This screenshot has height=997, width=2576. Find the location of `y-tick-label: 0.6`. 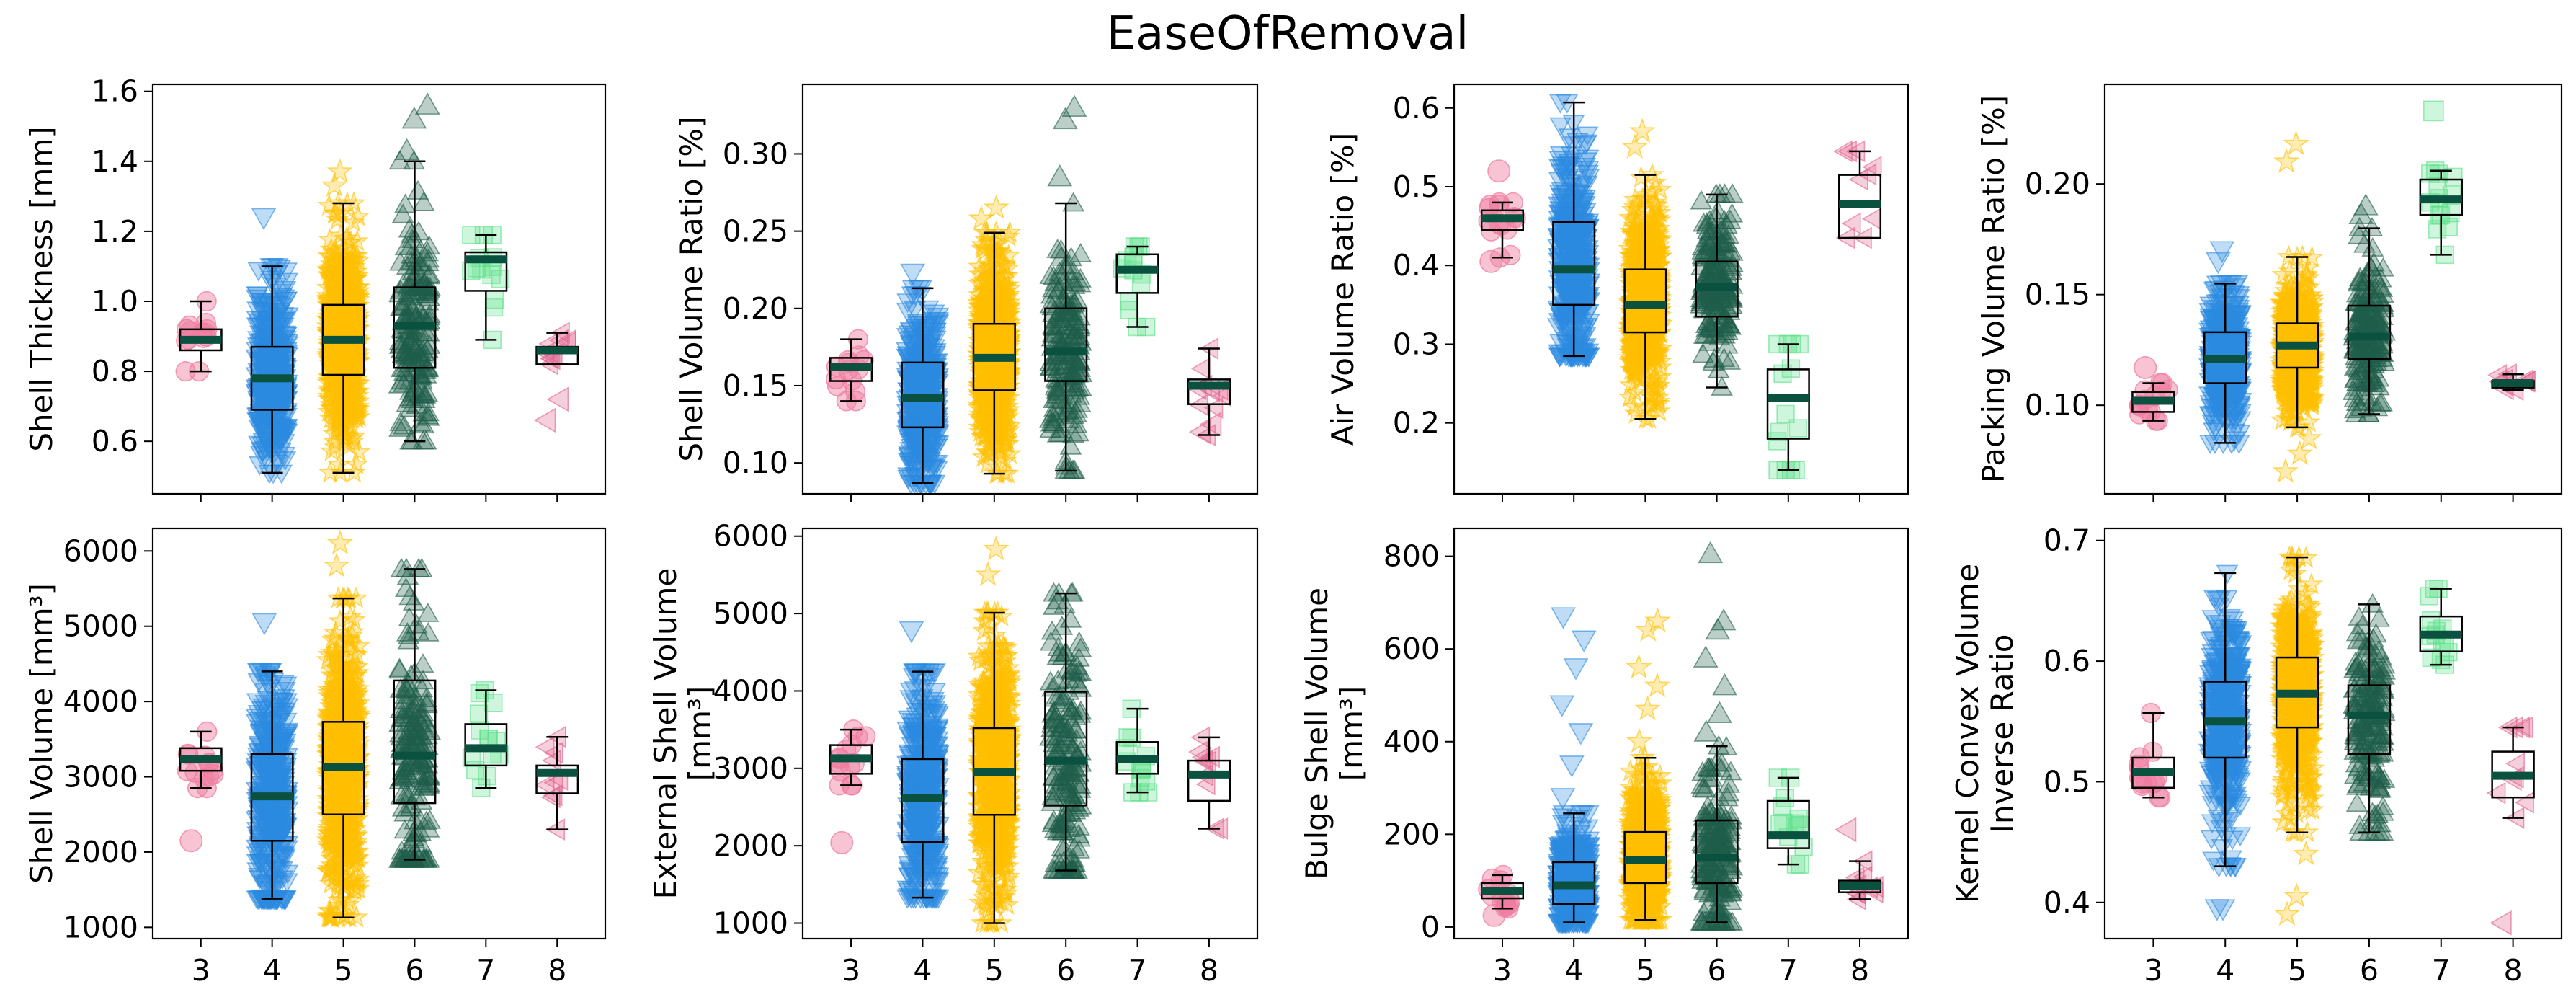

y-tick-label: 0.6 is located at coordinates (115, 441).